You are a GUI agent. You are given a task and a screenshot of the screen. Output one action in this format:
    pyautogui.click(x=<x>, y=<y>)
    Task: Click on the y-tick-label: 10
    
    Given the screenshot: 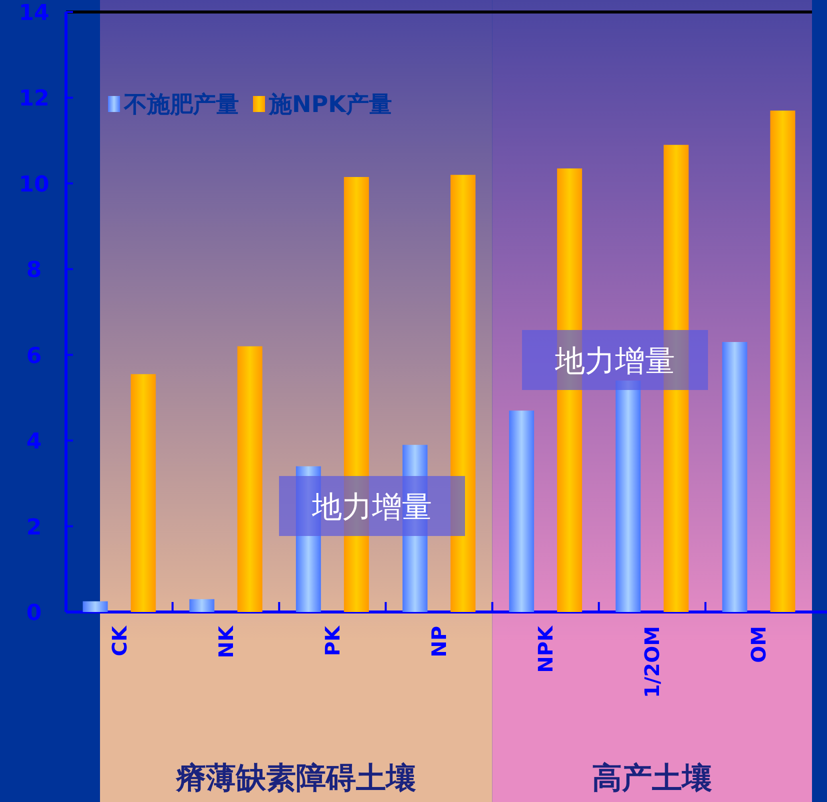 What is the action you would take?
    pyautogui.click(x=34, y=185)
    